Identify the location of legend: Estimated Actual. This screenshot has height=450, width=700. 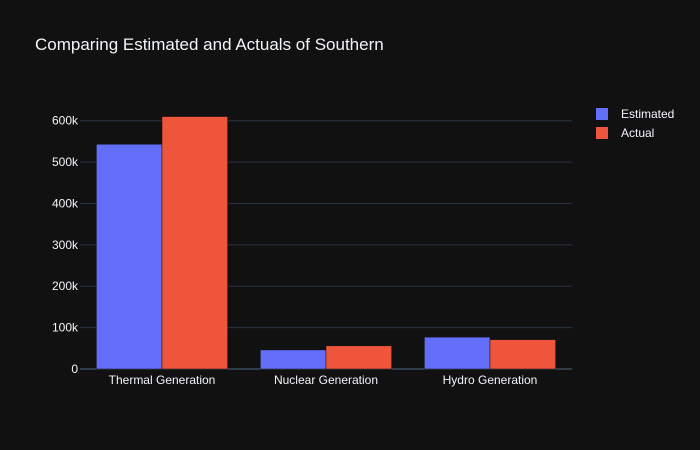
(635, 123).